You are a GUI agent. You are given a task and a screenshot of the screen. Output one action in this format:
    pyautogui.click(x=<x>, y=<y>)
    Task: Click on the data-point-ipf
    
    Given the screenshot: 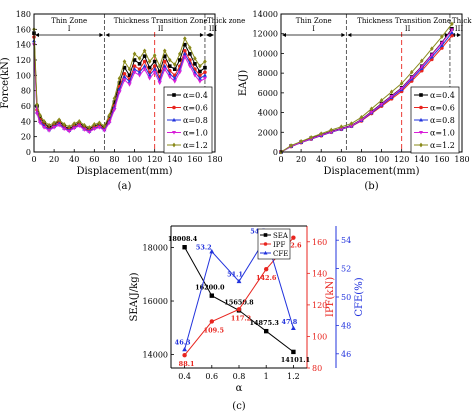 What is the action you would take?
    pyautogui.click(x=239, y=309)
    